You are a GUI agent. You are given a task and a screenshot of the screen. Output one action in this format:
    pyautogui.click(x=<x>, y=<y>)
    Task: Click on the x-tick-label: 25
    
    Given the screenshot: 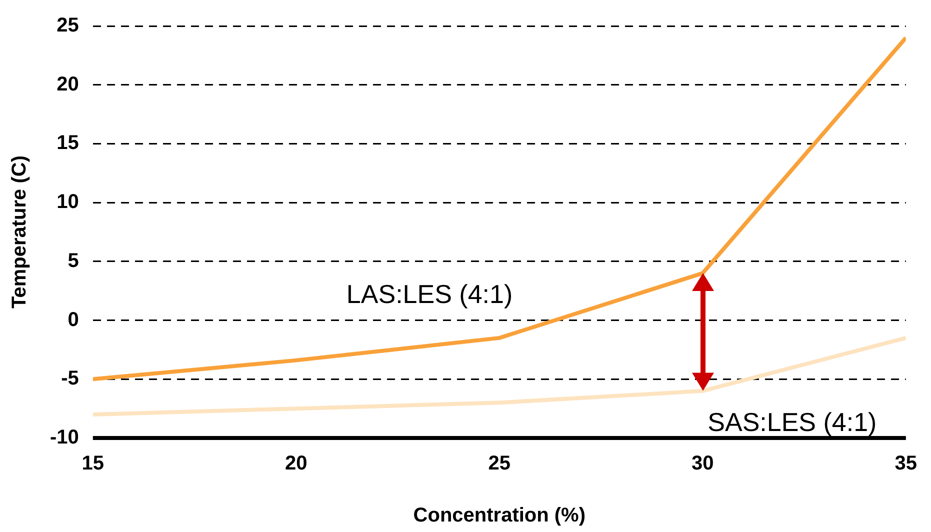 What is the action you would take?
    pyautogui.click(x=499, y=463)
    